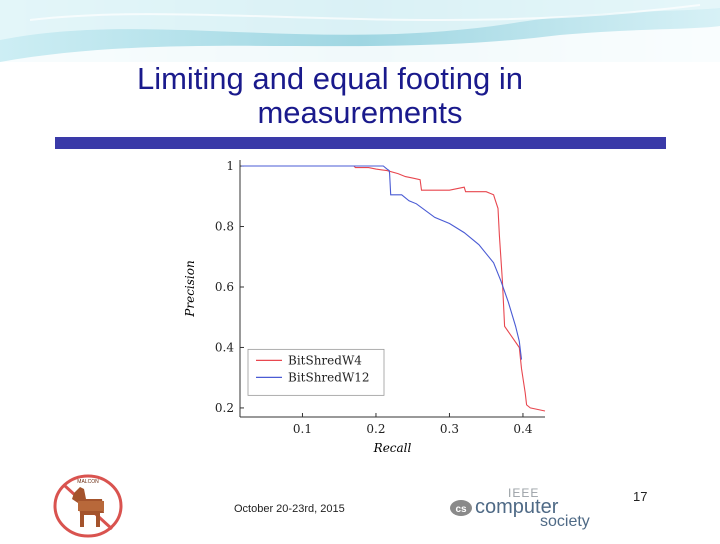 The image size is (720, 544). What do you see at coordinates (360, 112) in the screenshot?
I see `title-line-2: measurements` at bounding box center [360, 112].